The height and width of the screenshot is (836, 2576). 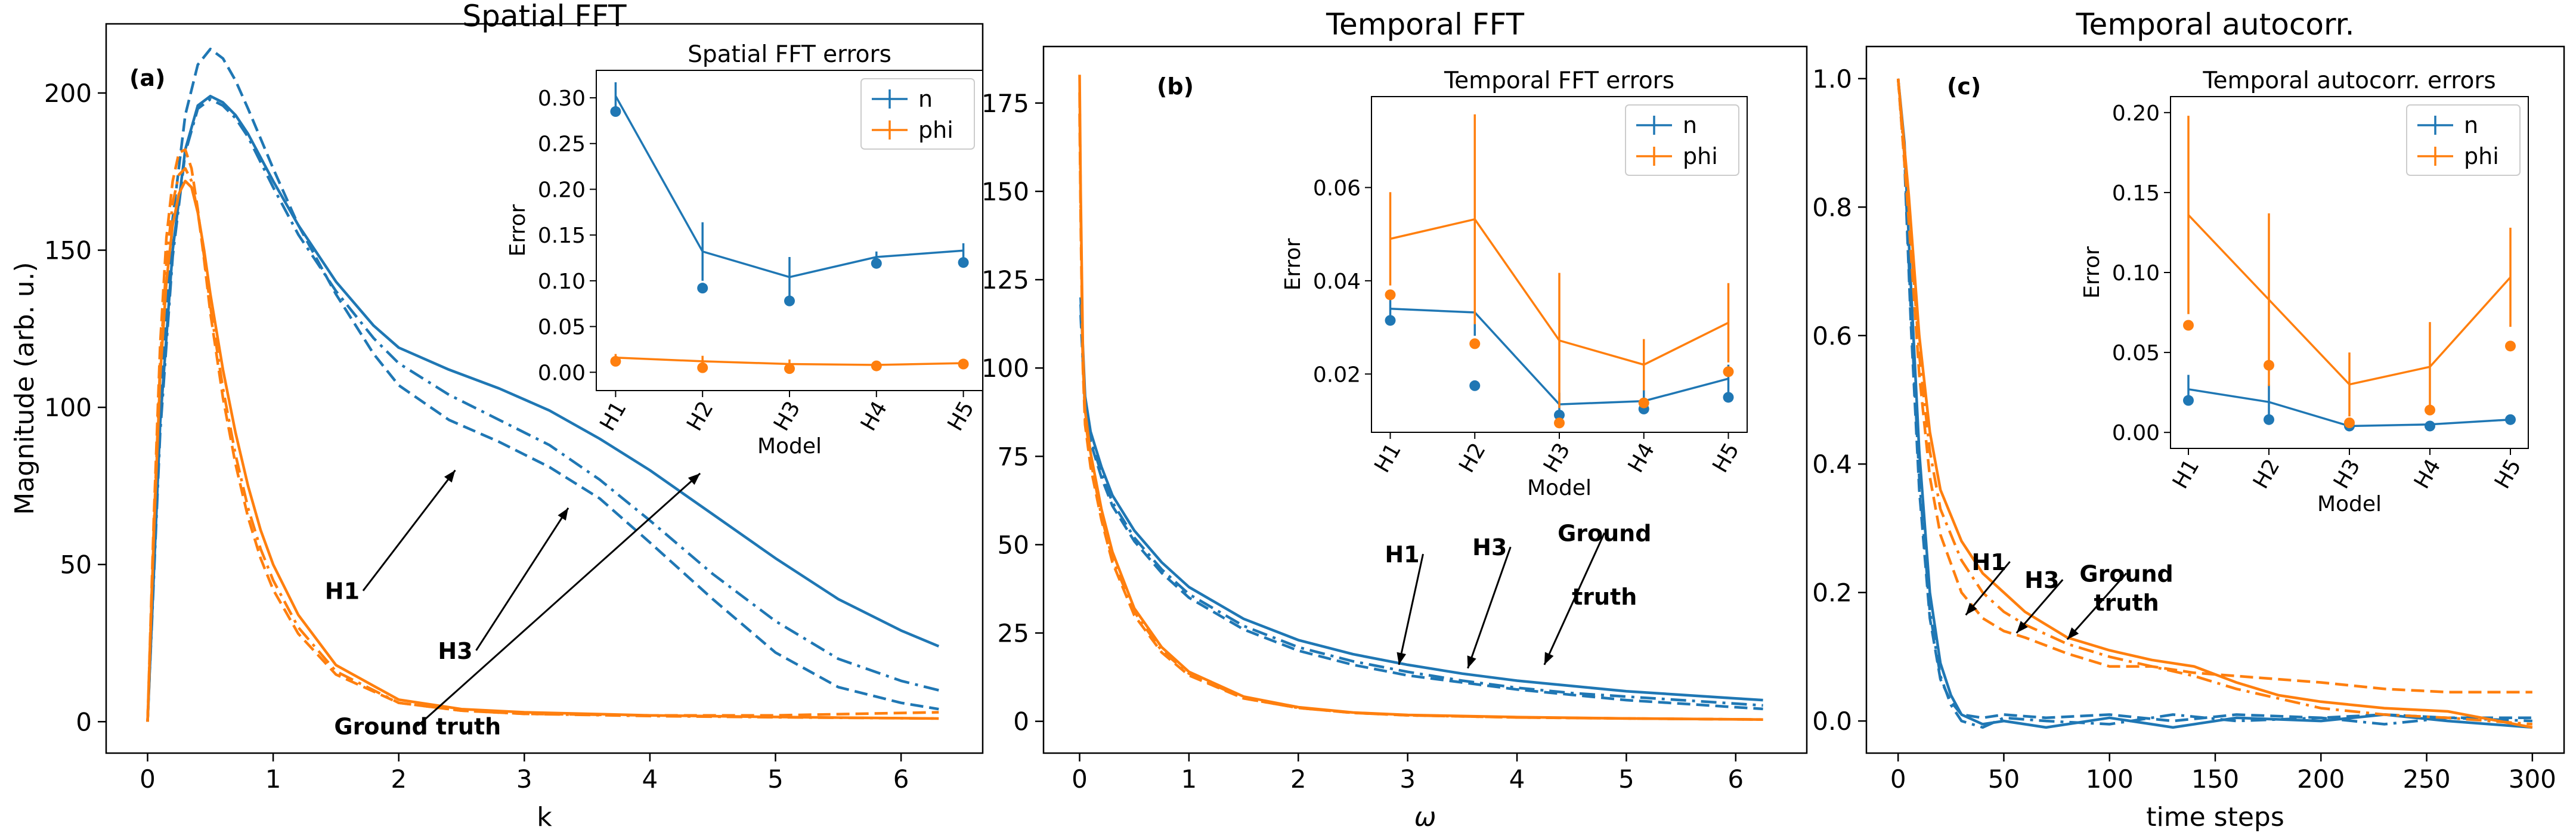 What do you see at coordinates (2321, 779) in the screenshot?
I see `x-tick-label: 200` at bounding box center [2321, 779].